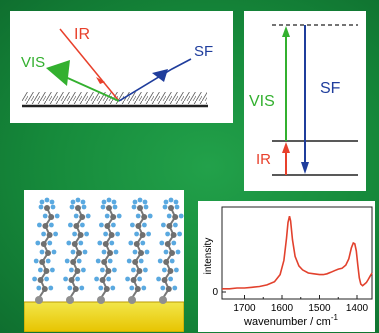 The image size is (379, 333). What do you see at coordinates (330, 88) in the screenshot?
I see `sf-energy-label: SF` at bounding box center [330, 88].